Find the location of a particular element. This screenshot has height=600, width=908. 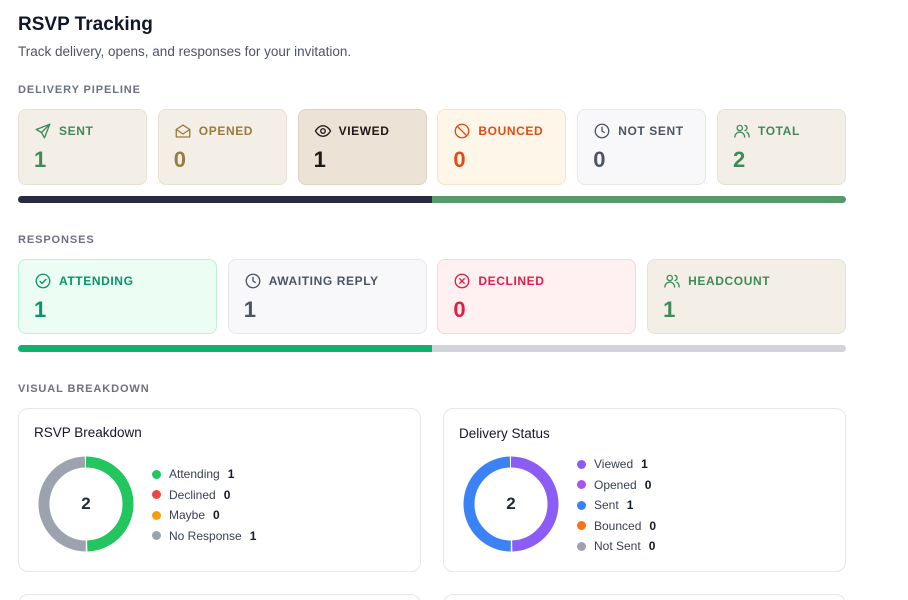

delivery-donut-chart: 2 is located at coordinates (511, 504).